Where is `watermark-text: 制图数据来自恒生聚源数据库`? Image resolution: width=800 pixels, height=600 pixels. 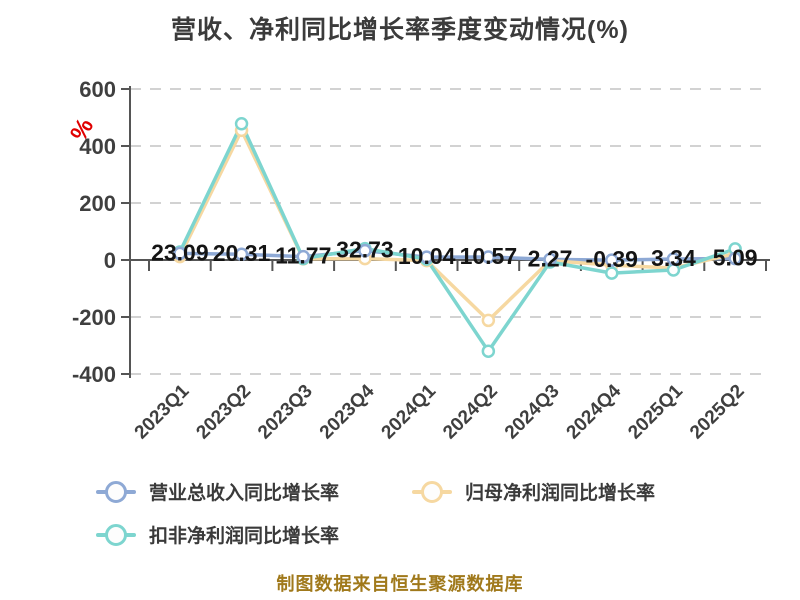 watermark-text: 制图数据来自恒生聚源数据库 is located at coordinates (400, 584).